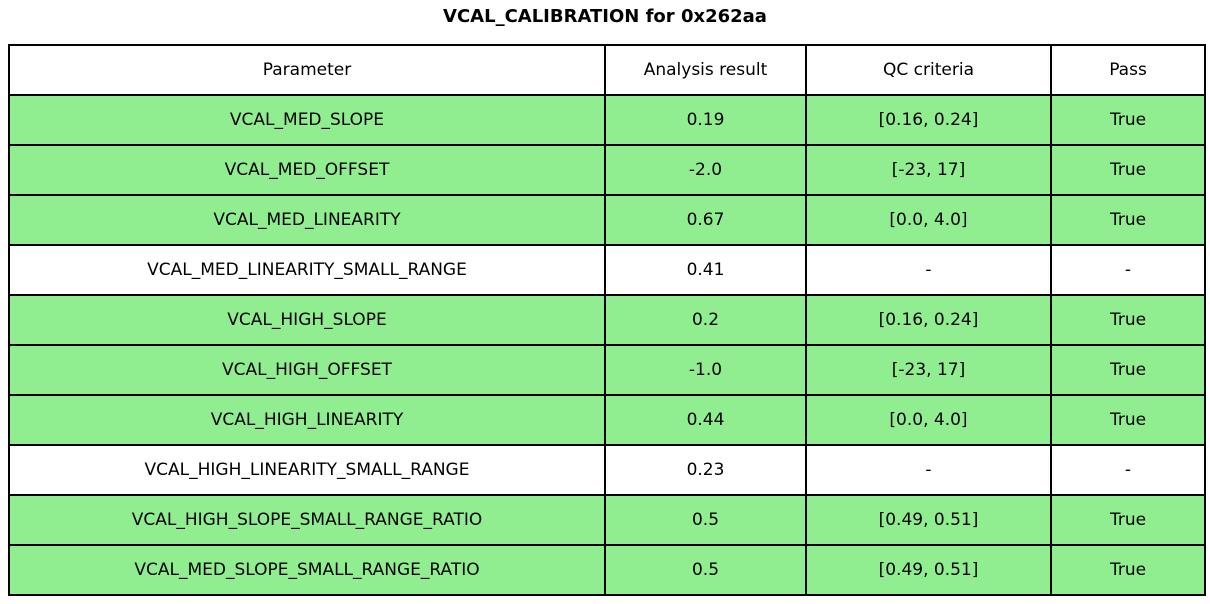  Describe the element at coordinates (705, 320) in the screenshot. I see `analysis-result-cell: 0.2` at that location.